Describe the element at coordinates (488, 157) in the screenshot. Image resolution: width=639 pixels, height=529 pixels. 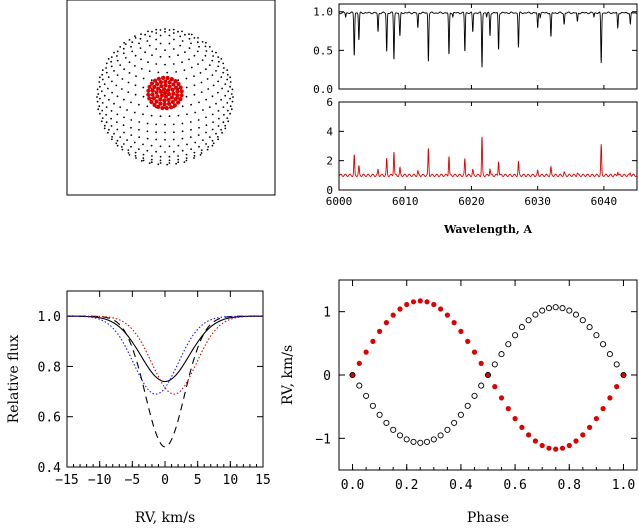
I see `spectrum-bottom-line` at that location.